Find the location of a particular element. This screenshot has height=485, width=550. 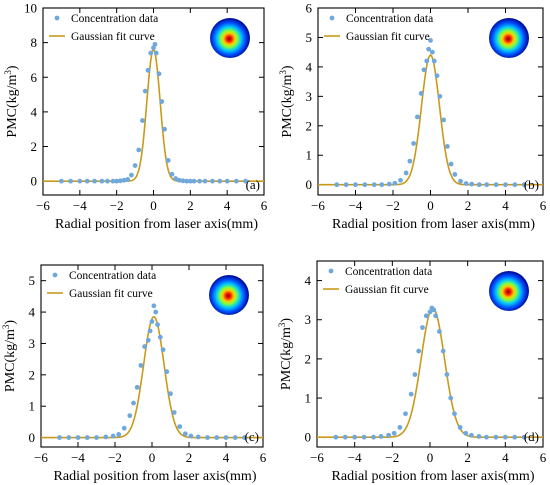

y-axis-title: PMC(kg/m3) is located at coordinates (285, 354).